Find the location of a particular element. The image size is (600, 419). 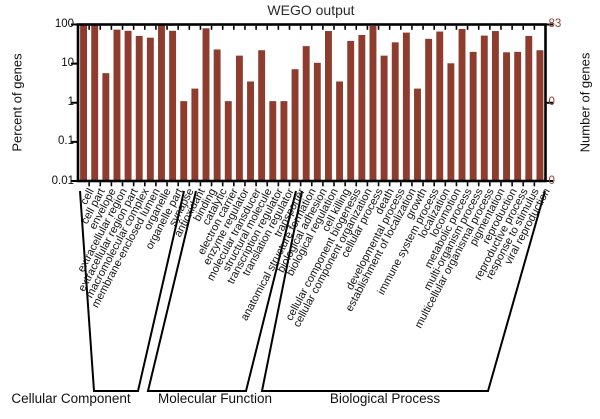

group-label: Cellular Component is located at coordinates (71, 398).